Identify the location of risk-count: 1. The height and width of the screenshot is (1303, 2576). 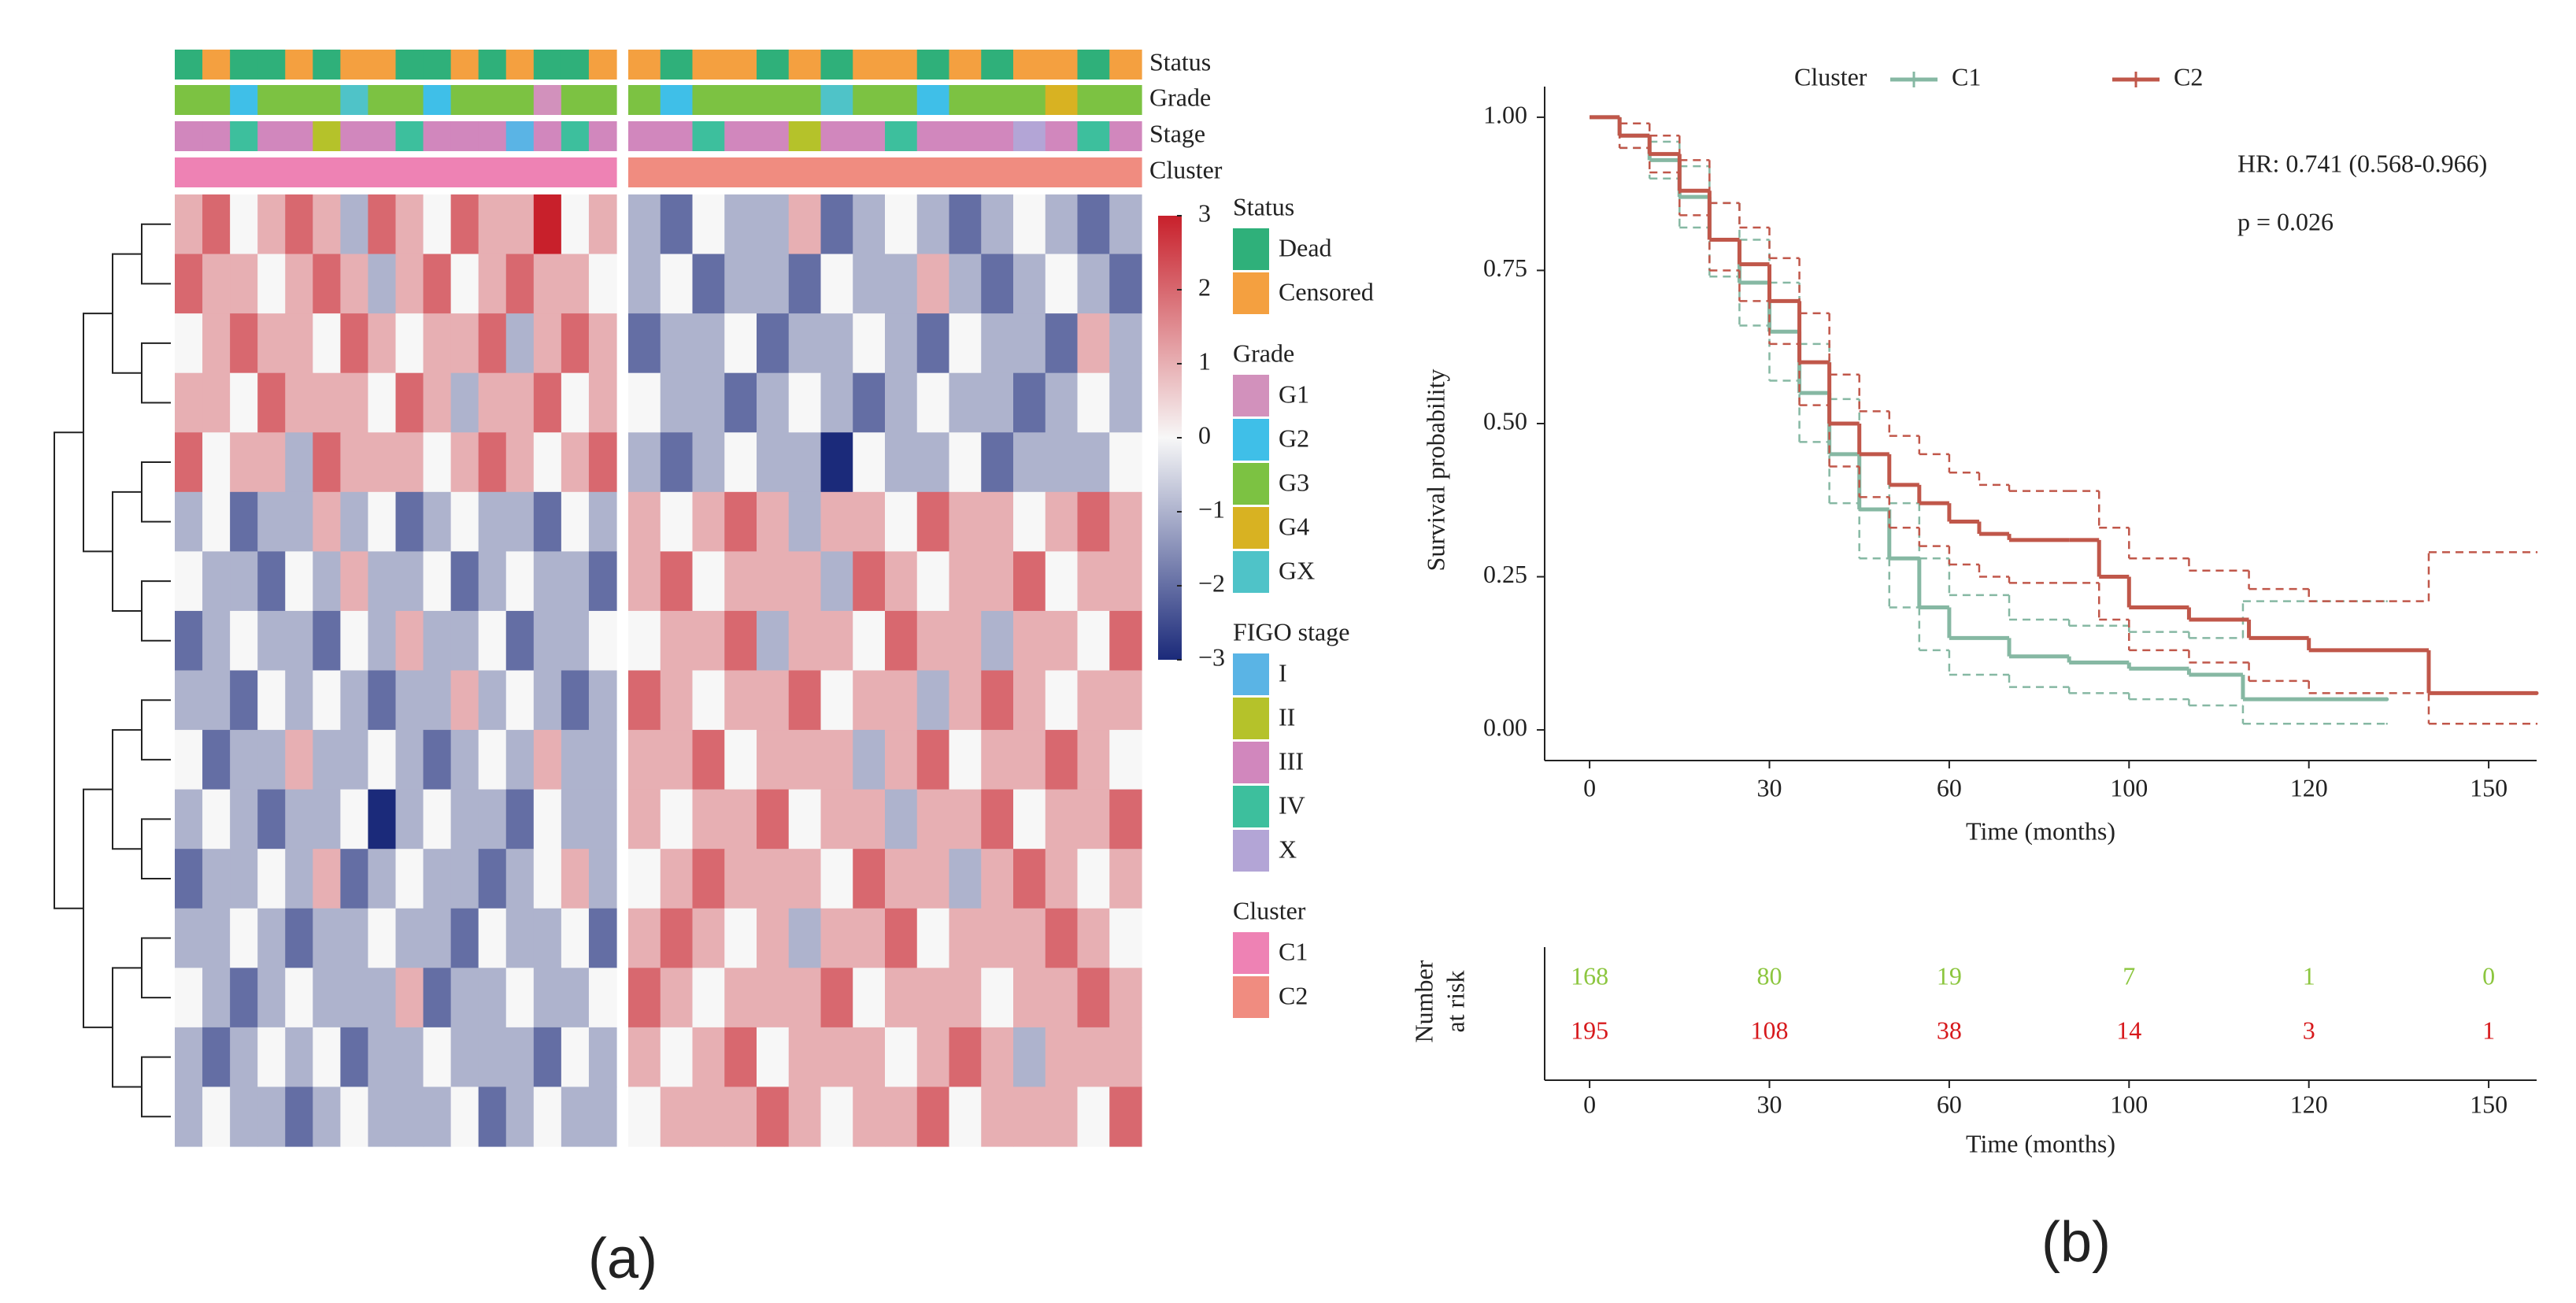
(2488, 1030).